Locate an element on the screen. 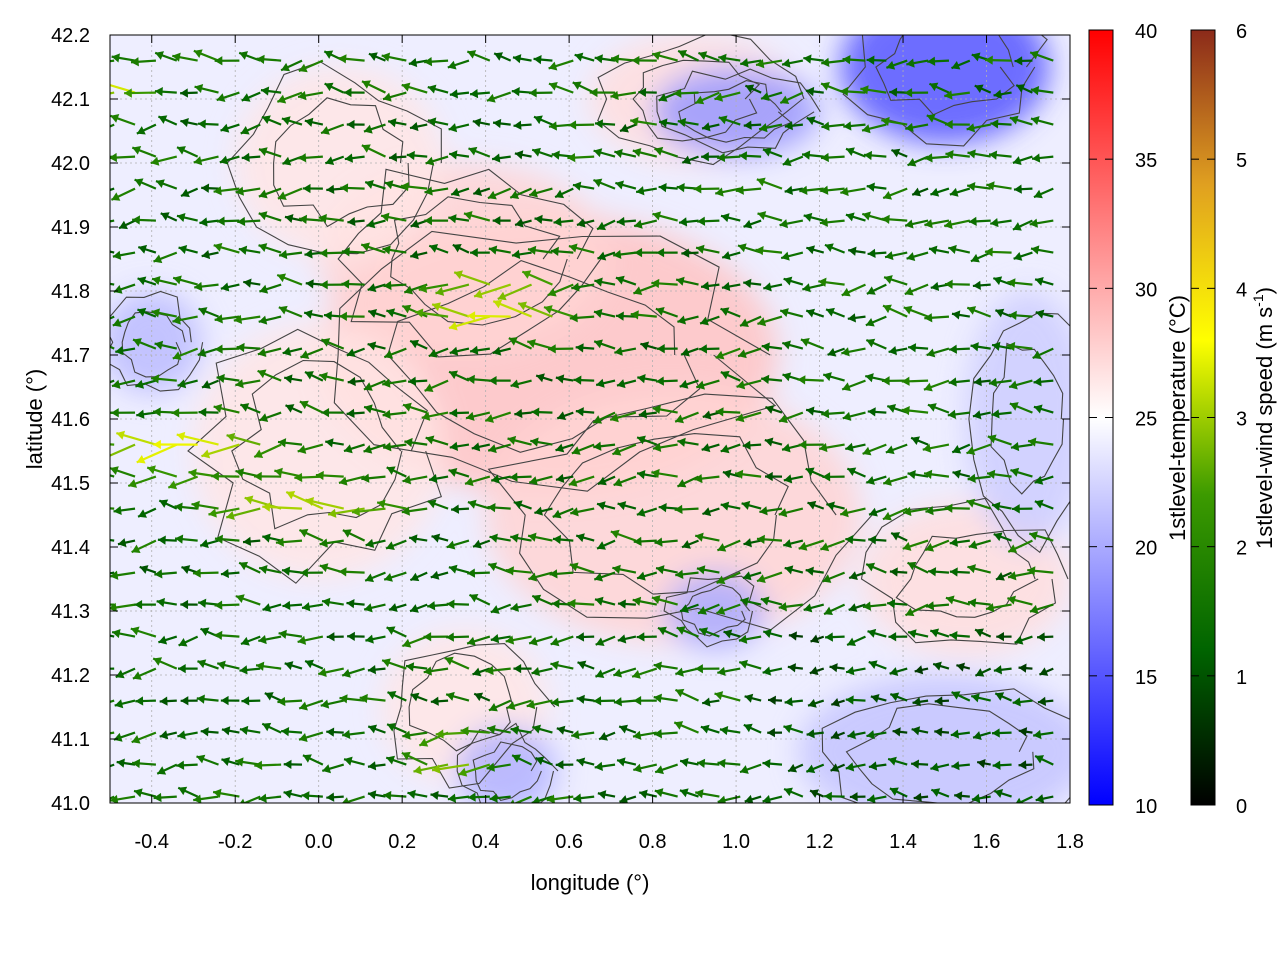 The width and height of the screenshot is (1280, 960). temperature-colorbar-label: 1stlevel-temperature (°C) is located at coordinates (1177, 418).